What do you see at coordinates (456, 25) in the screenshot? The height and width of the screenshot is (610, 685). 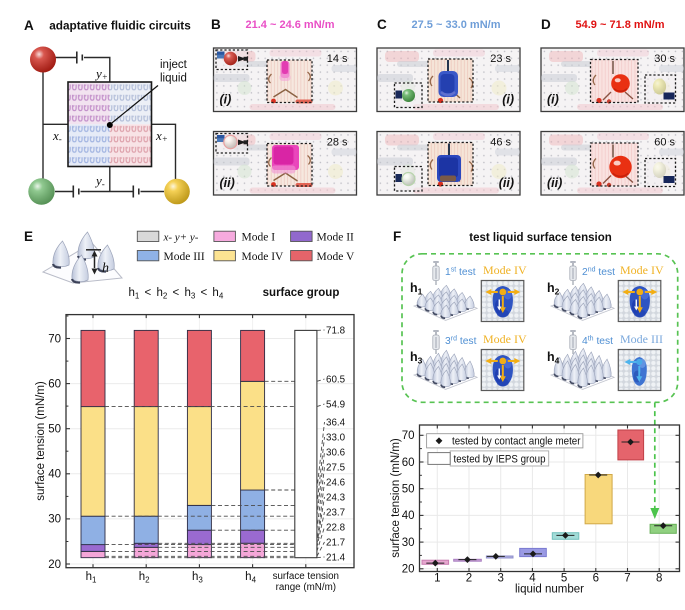 I see `svg-text: 27.5 ~ 33.0 mN/m` at bounding box center [456, 25].